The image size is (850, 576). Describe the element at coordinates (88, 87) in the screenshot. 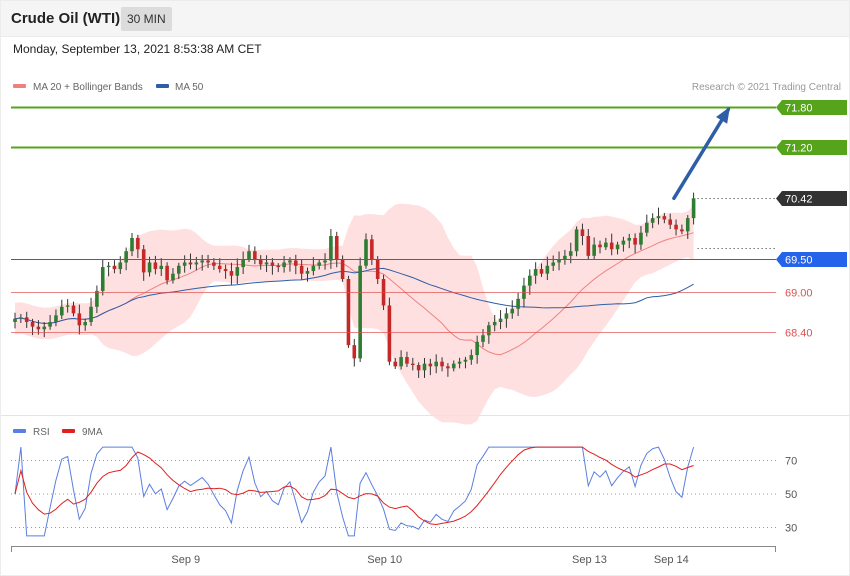

I see `legend-label-ma20: MA 20 + Bollinger Bands` at that location.